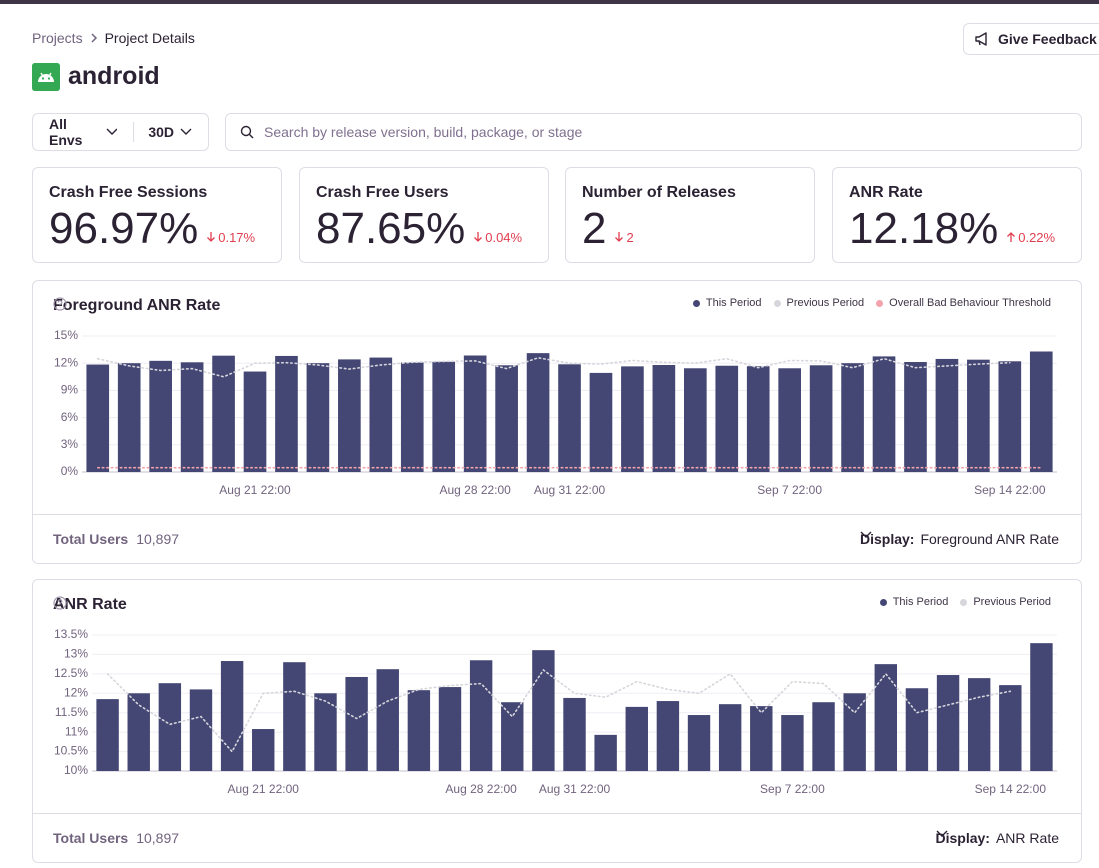 The width and height of the screenshot is (1099, 868). I want to click on stat-row: 87.65% 0.04%, so click(424, 229).